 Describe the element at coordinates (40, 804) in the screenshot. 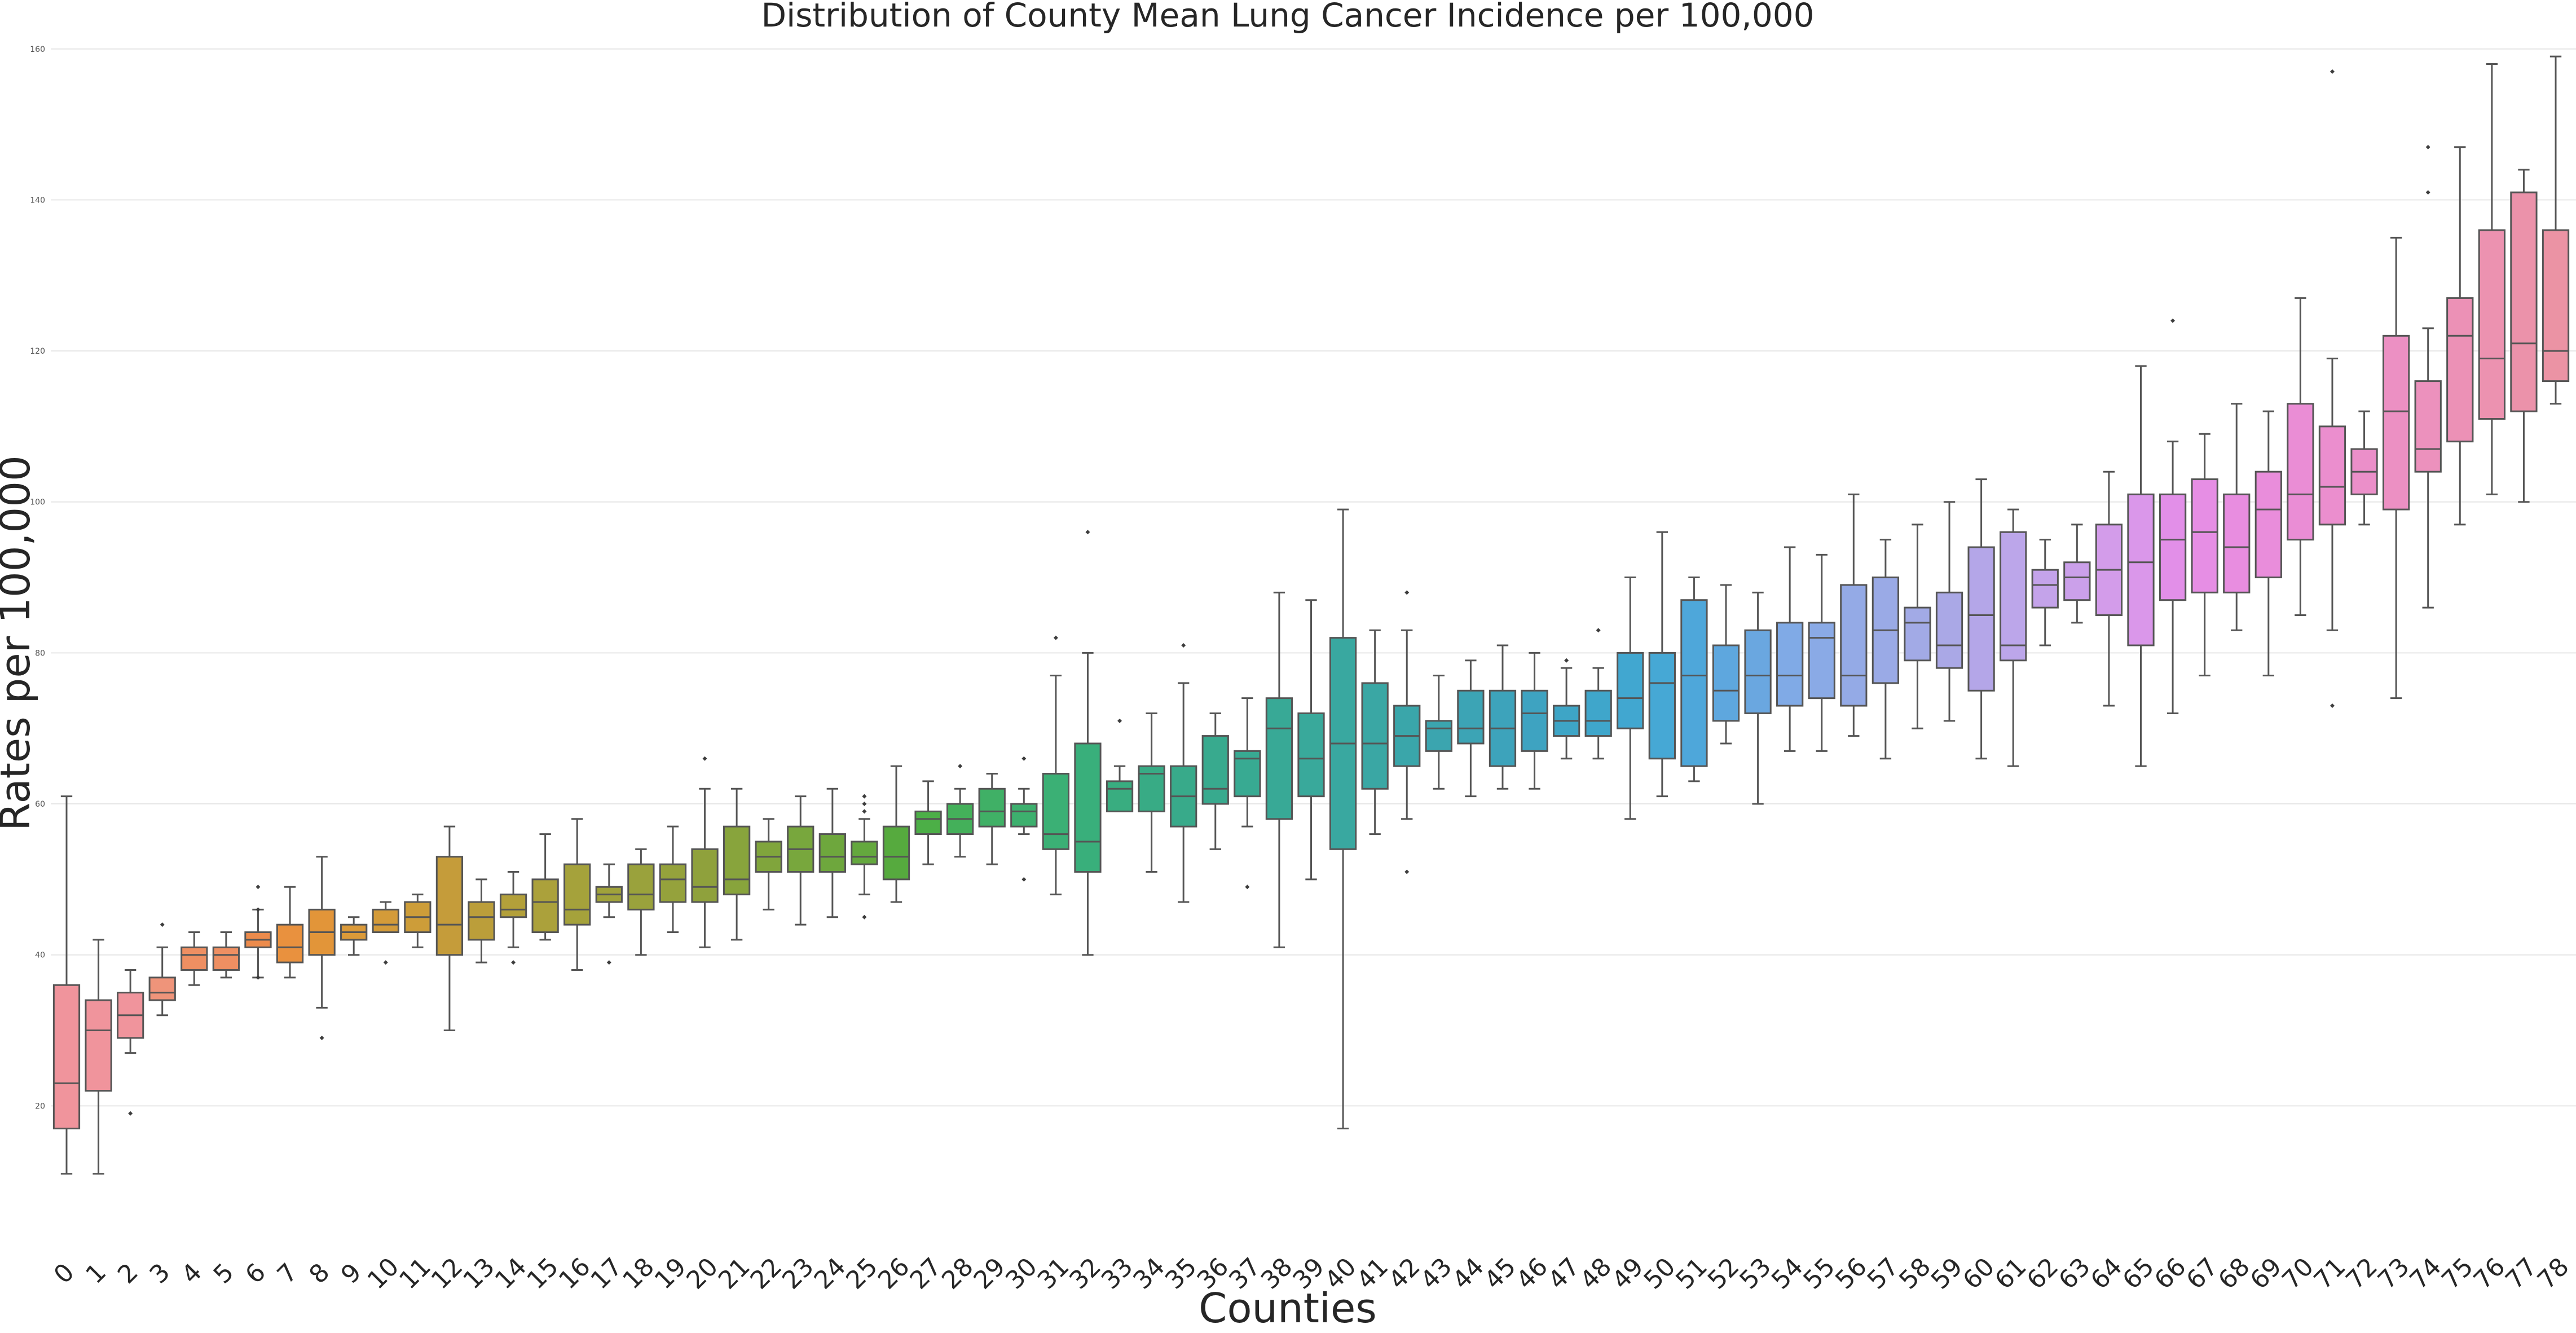

I see `y-tick-60: 60` at that location.